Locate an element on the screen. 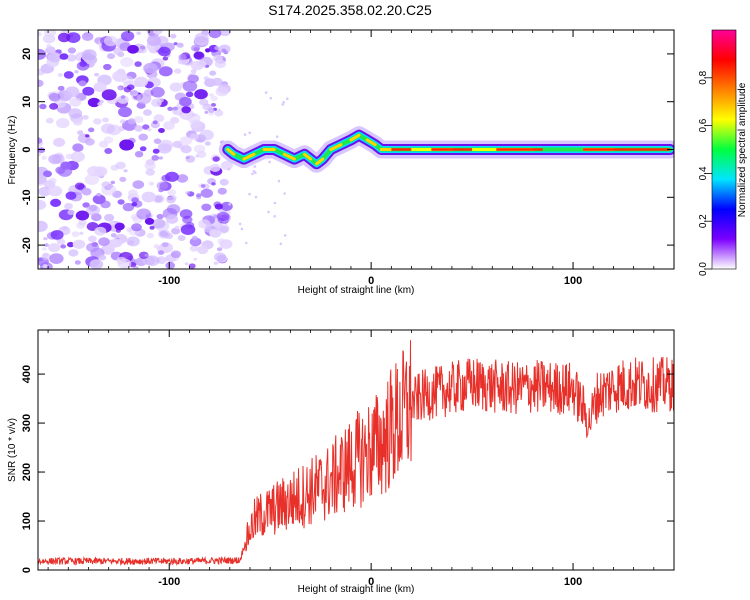  colorbar-tick-label: 0.0 is located at coordinates (703, 269).